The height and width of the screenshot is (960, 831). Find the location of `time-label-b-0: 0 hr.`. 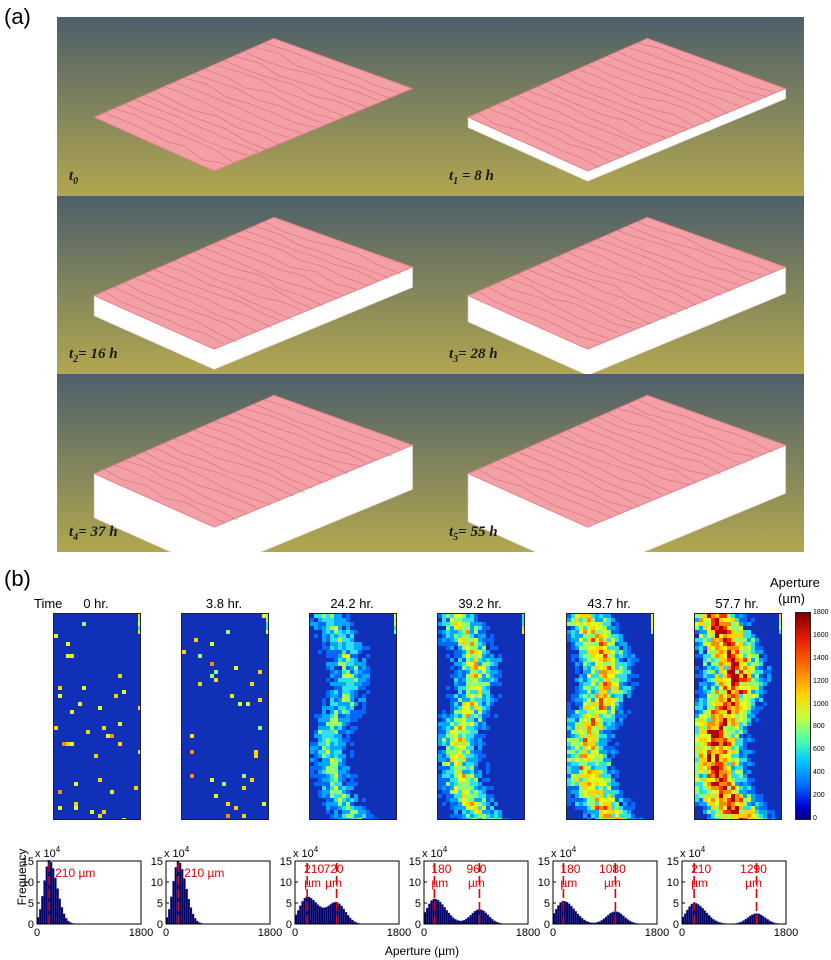

time-label-b-0: 0 hr. is located at coordinates (96, 603).